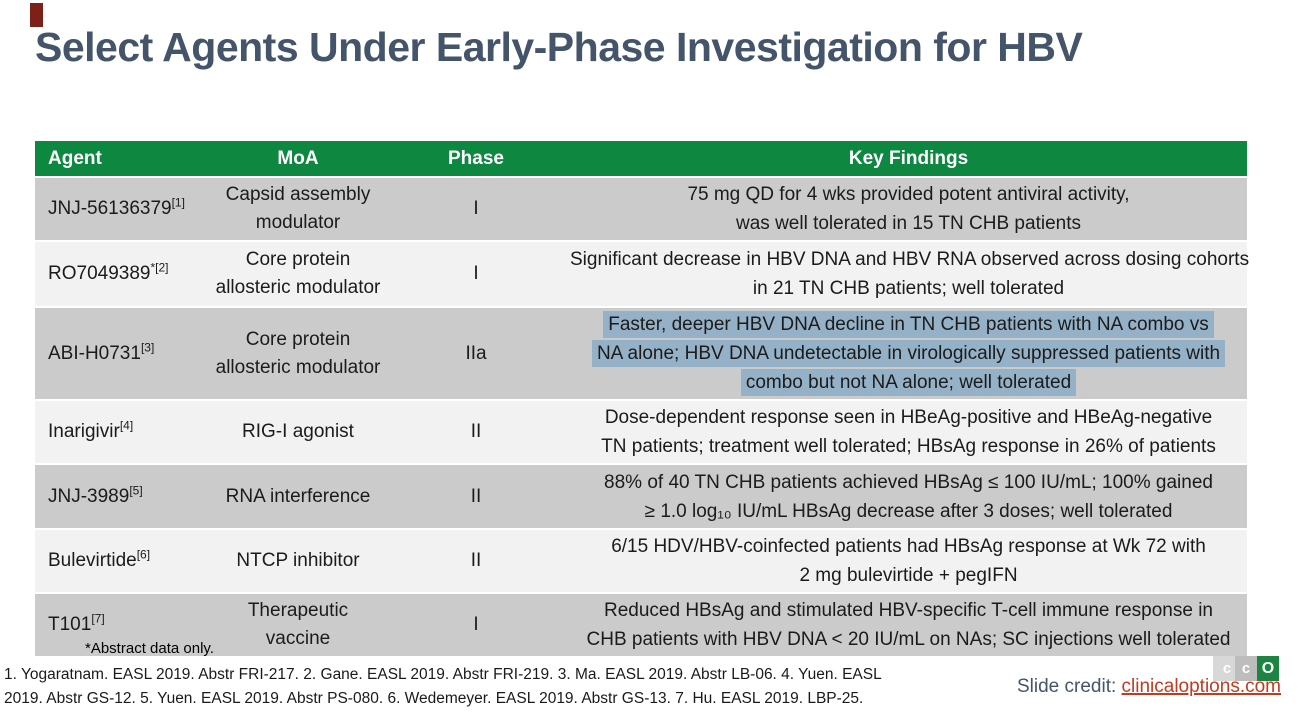 The height and width of the screenshot is (712, 1298). I want to click on slide-credit: Slide credit: clinicaloptions.com, so click(1149, 687).